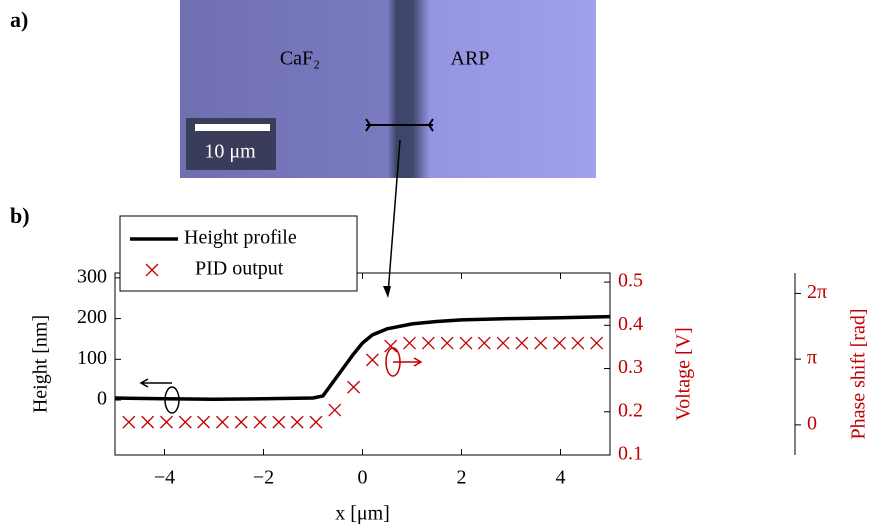 The image size is (876, 531). I want to click on x-tick-label: 4, so click(561, 478).